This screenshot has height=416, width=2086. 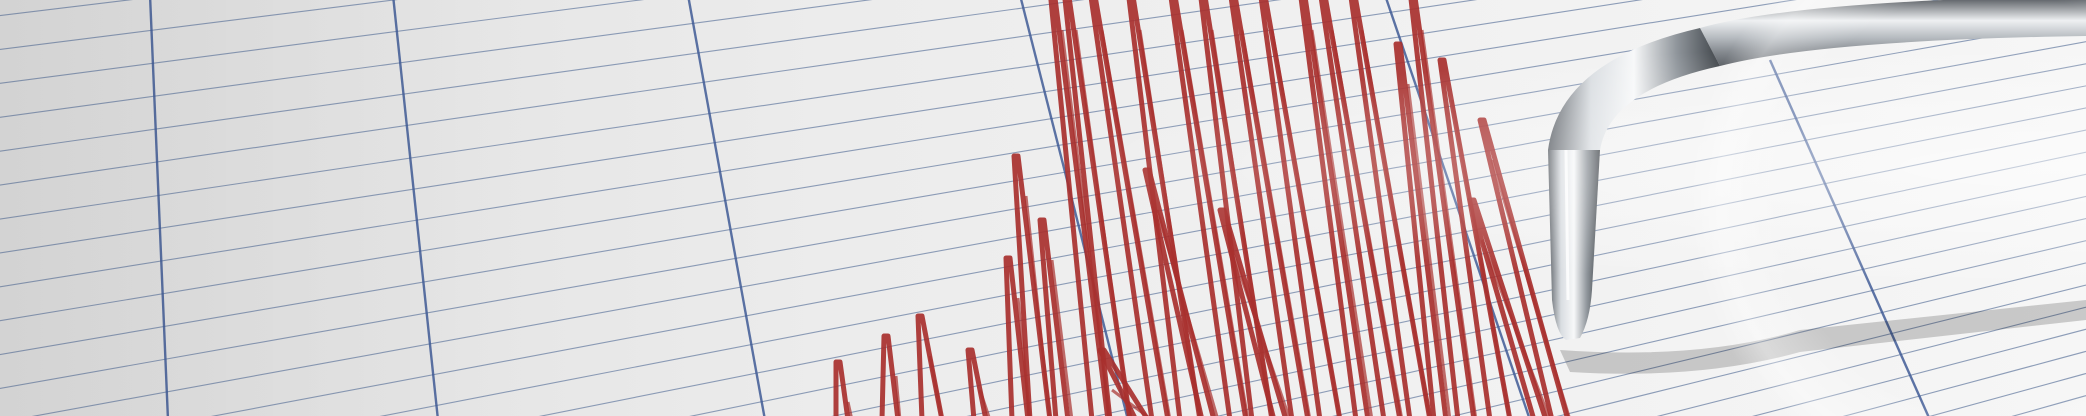 I want to click on stylus-needle, so click(x=1574, y=245).